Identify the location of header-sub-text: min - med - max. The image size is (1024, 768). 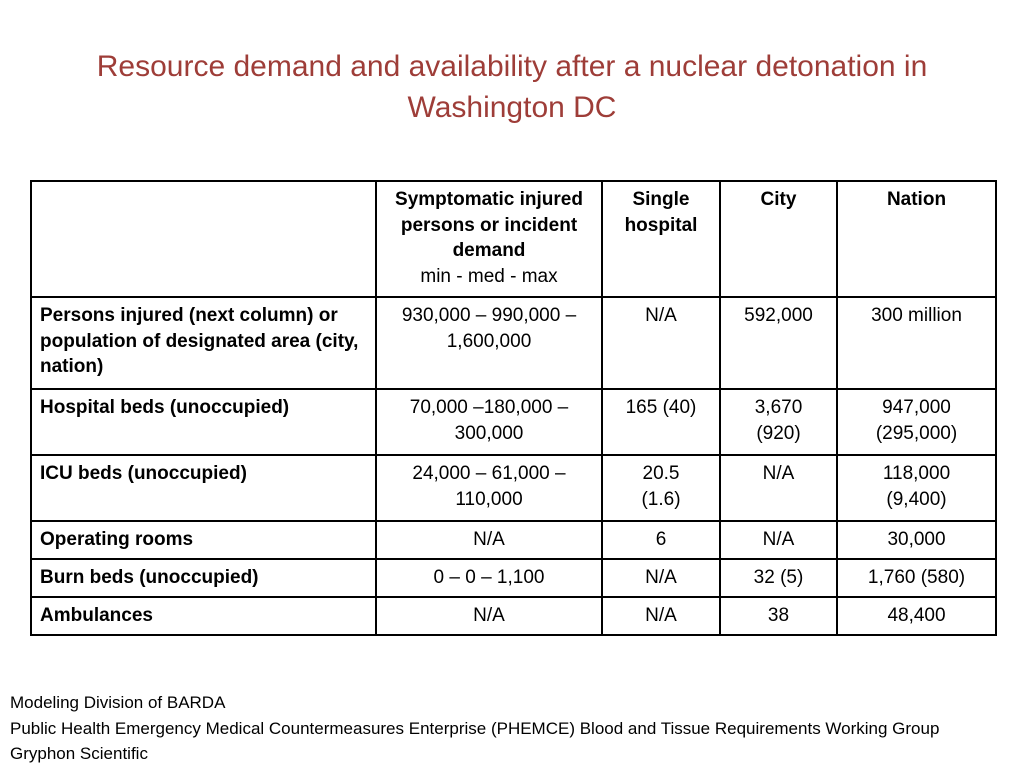
(489, 276).